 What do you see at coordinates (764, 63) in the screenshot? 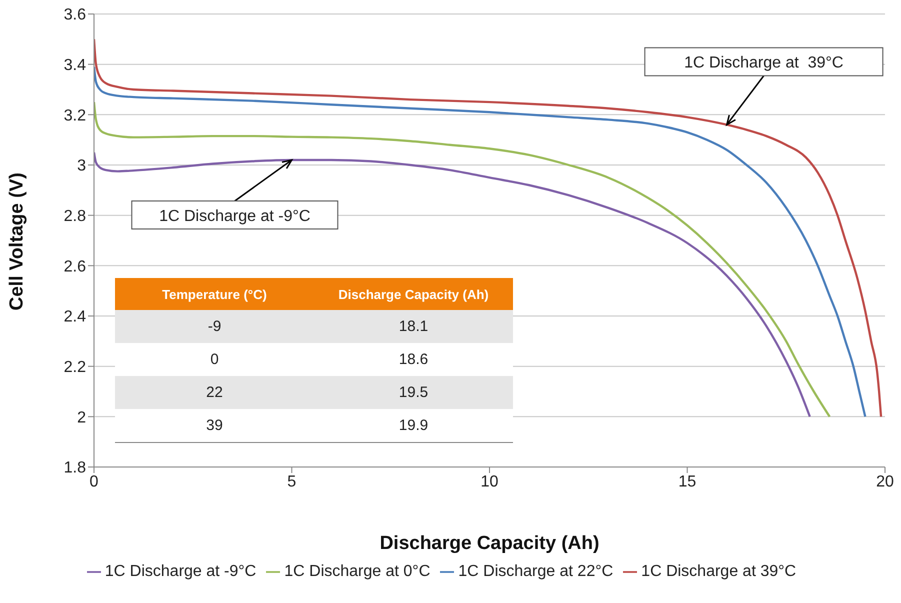
I see `annotation: 1C Discharge at 39°C` at bounding box center [764, 63].